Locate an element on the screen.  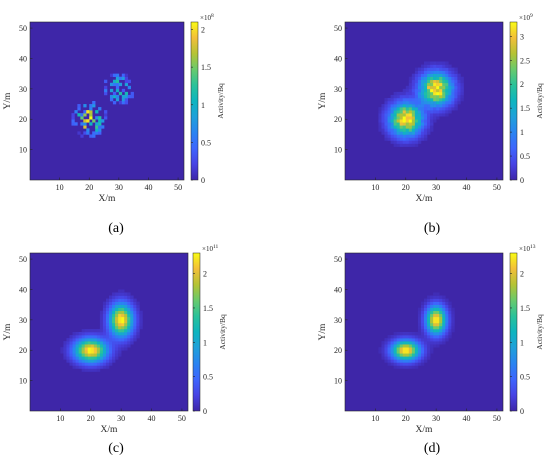
heatmap-background is located at coordinates (107, 101).